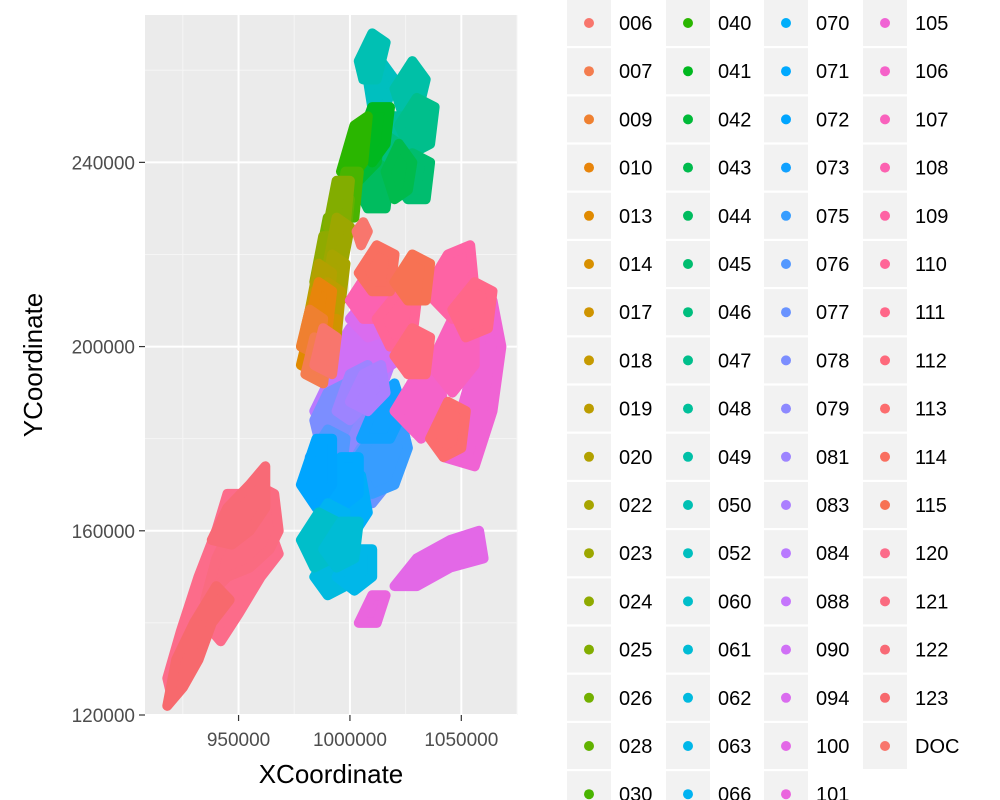 The width and height of the screenshot is (1000, 800). I want to click on legend-label: 017, so click(635, 313).